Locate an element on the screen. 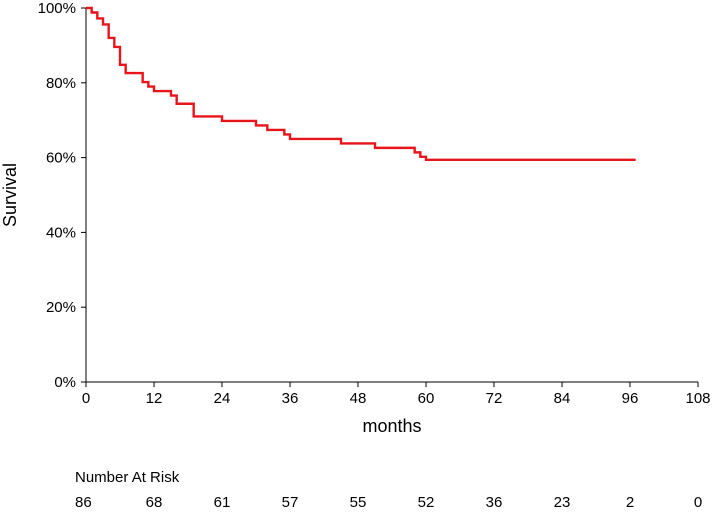  x-tick-label: 96 is located at coordinates (630, 398).